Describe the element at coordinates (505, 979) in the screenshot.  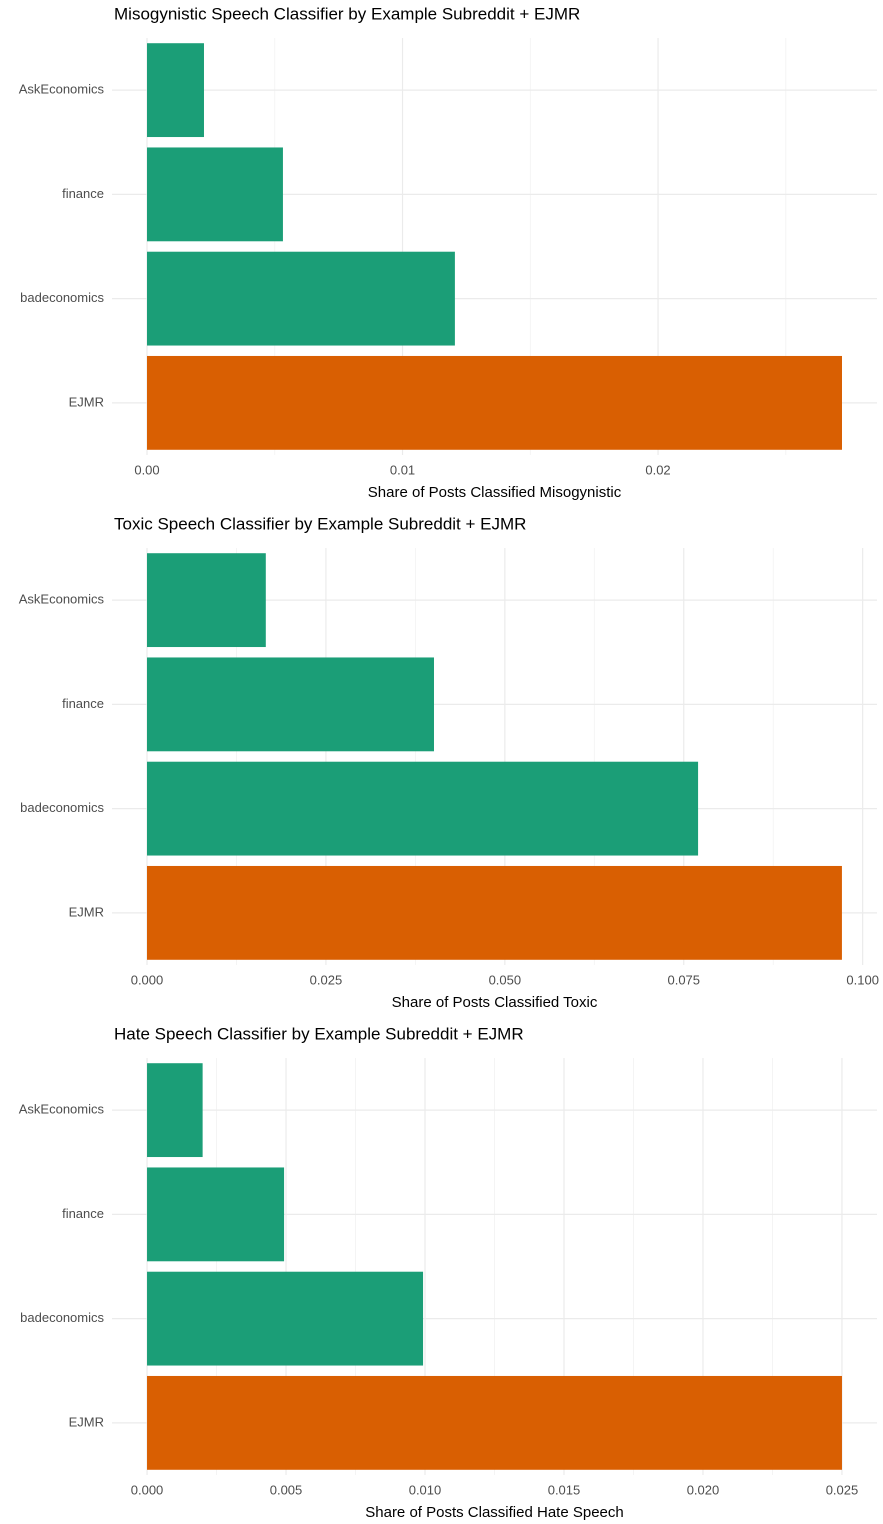
I see `x-tick-label: 0.050` at that location.